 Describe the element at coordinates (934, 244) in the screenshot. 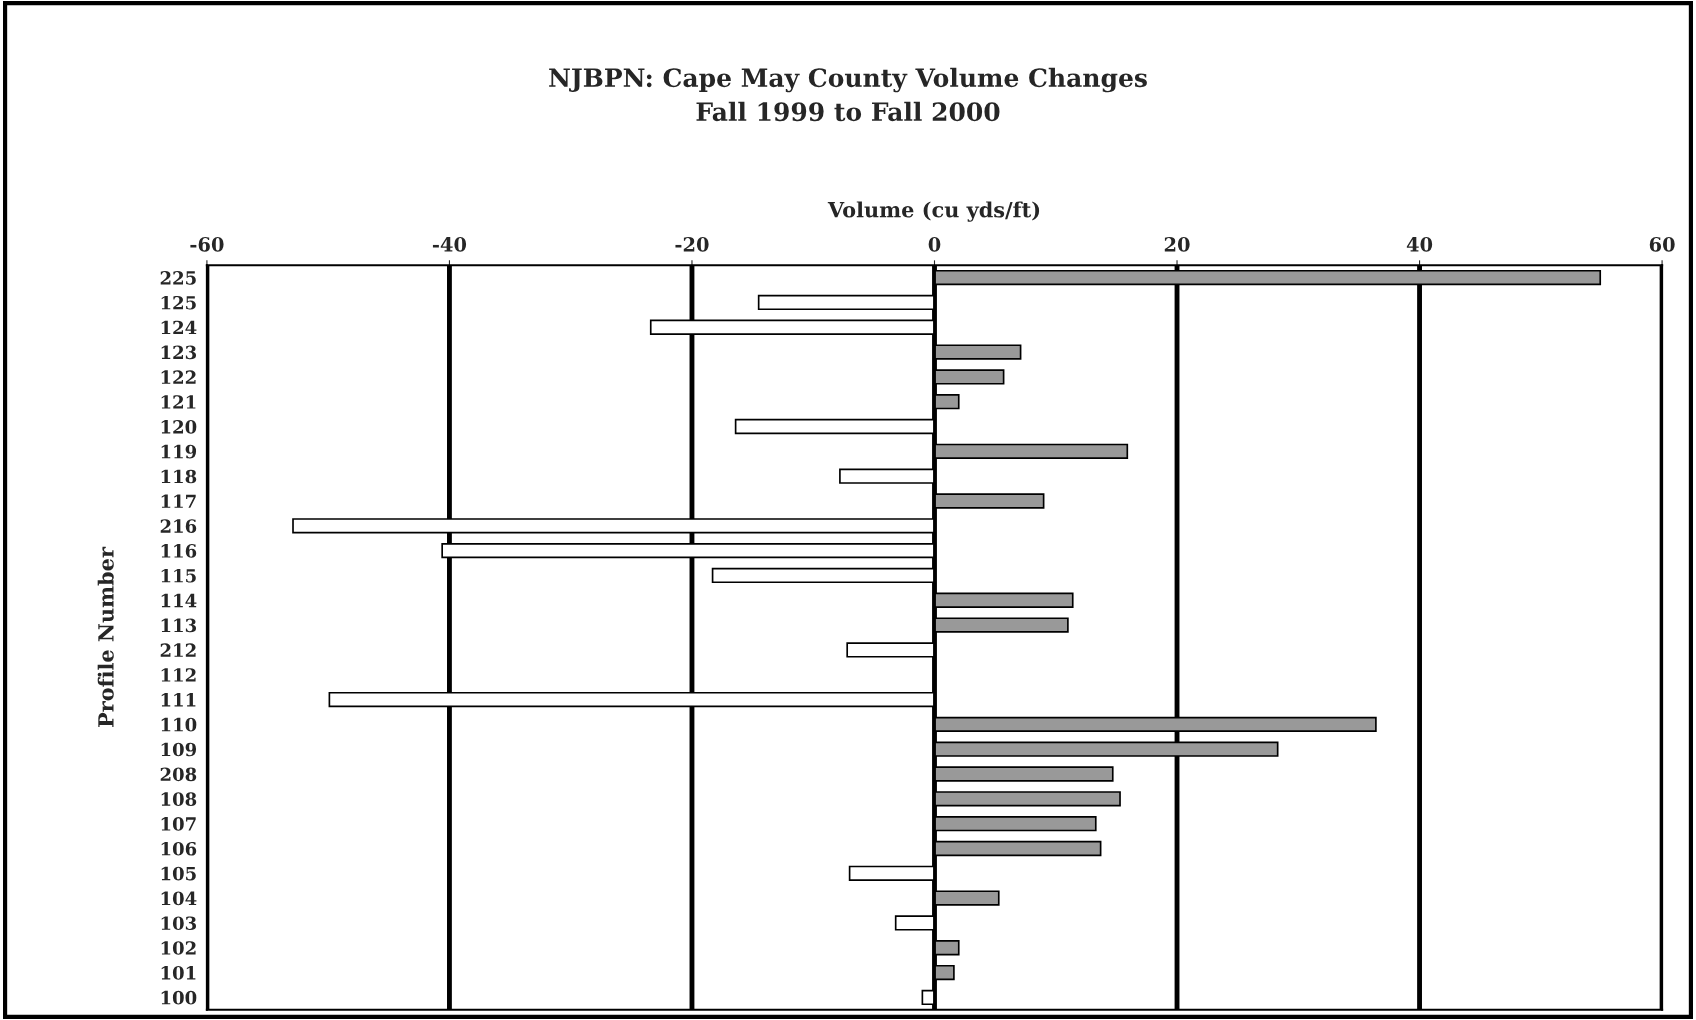

I see `x-tick-label: 0` at that location.